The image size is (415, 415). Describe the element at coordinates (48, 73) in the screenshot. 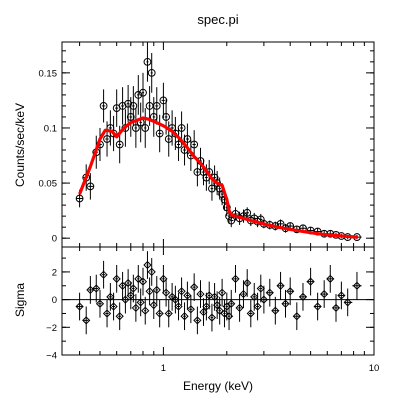

I see `y-tick-label: 0.15` at that location.